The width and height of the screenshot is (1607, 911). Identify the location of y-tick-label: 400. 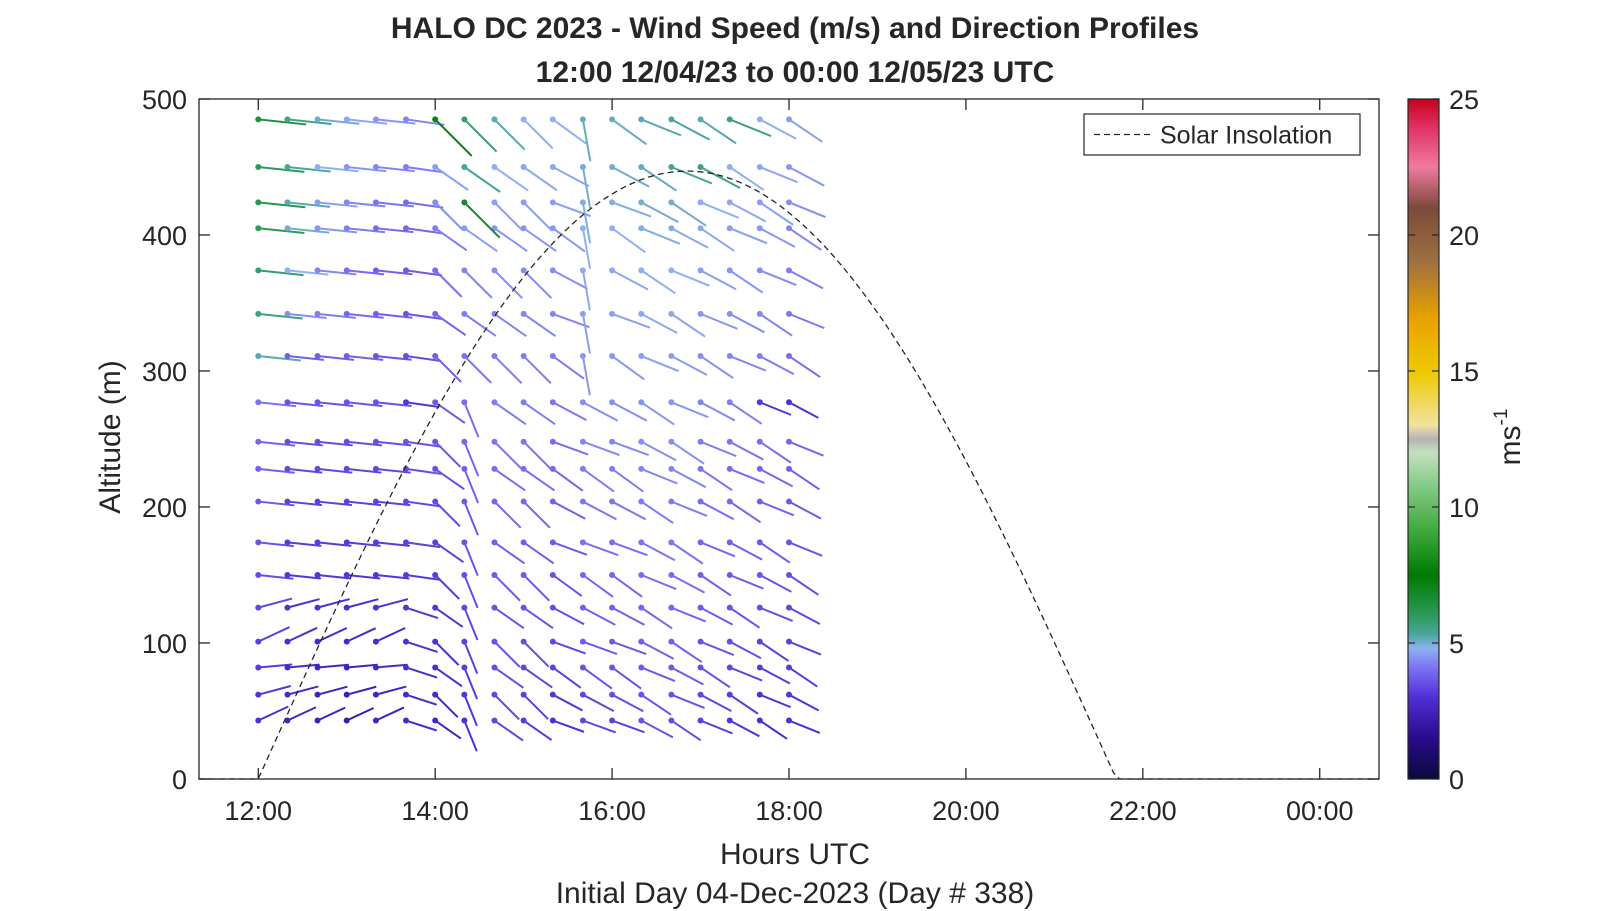
(164, 236).